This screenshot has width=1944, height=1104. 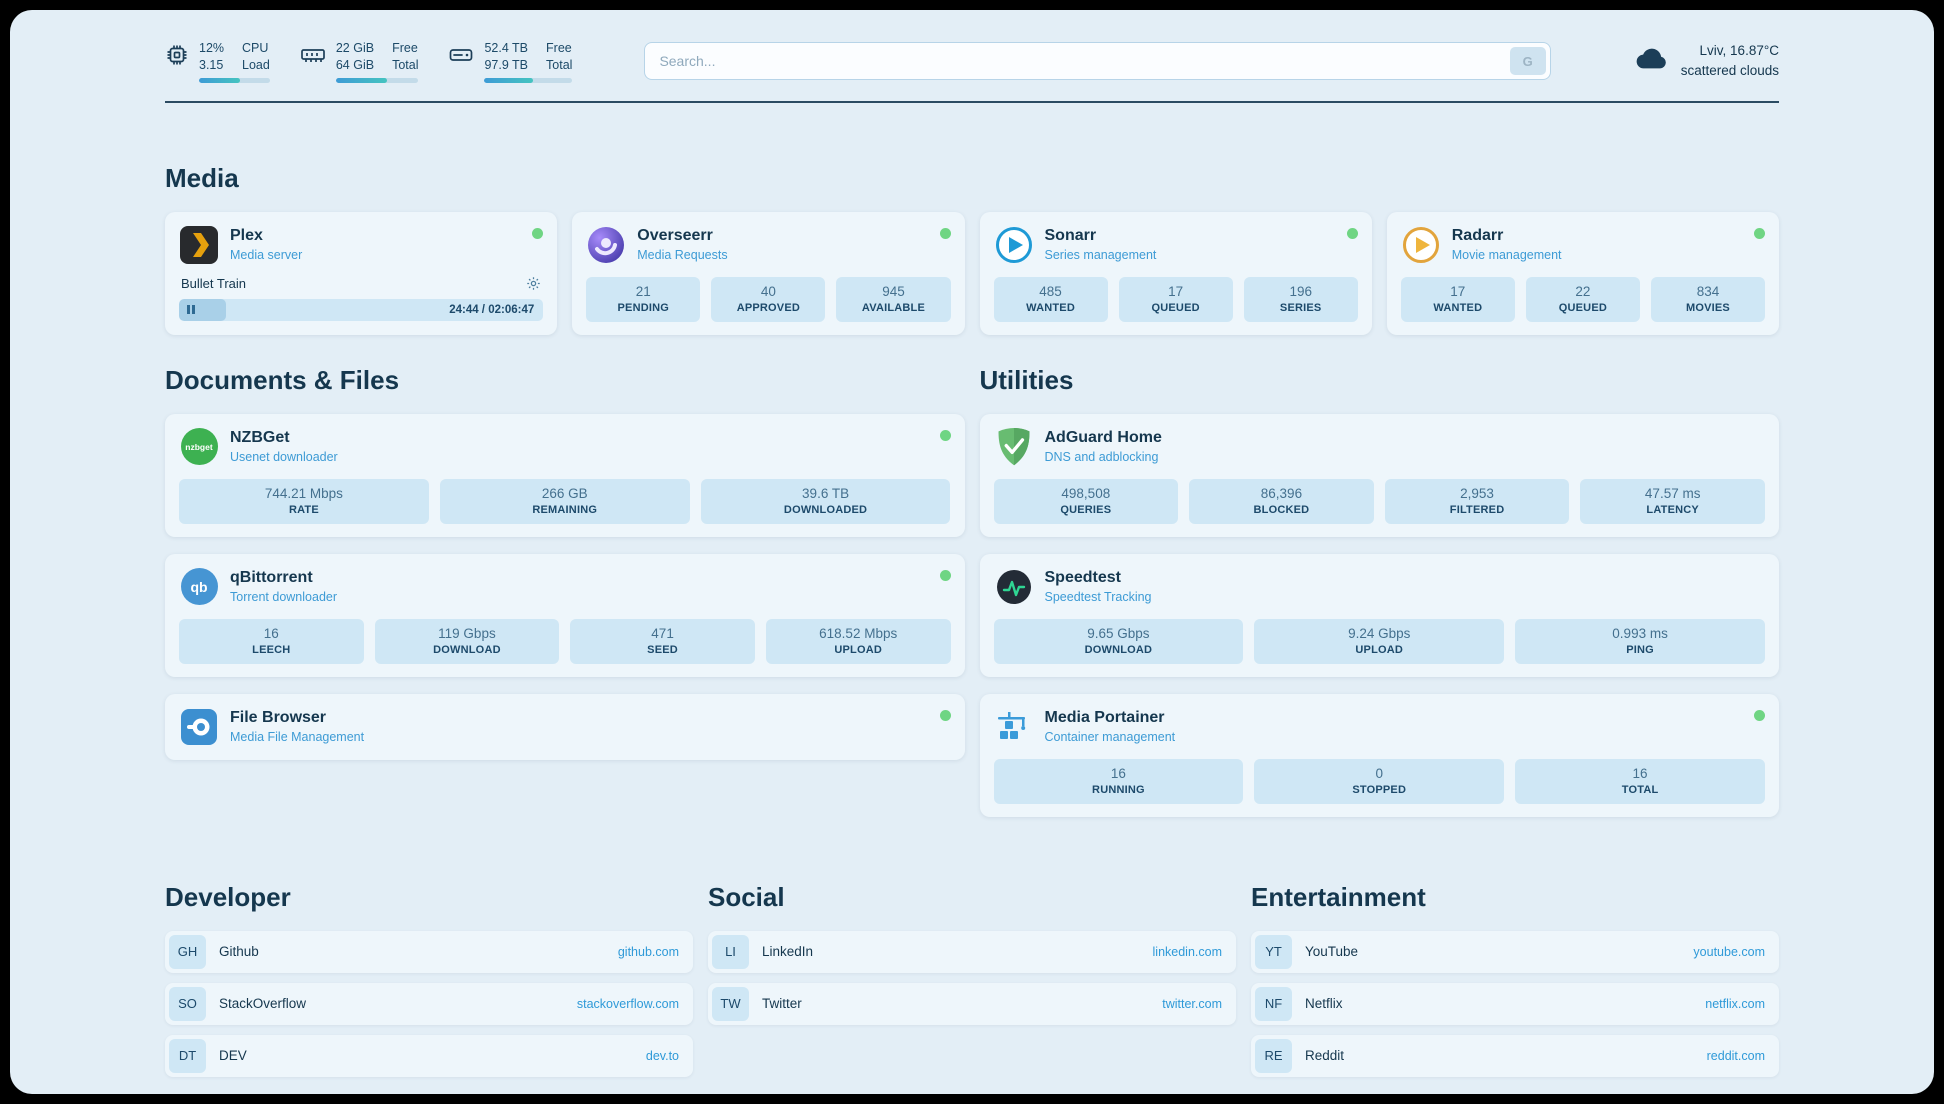 I want to click on bookmark-name: Twitter, so click(x=782, y=1004).